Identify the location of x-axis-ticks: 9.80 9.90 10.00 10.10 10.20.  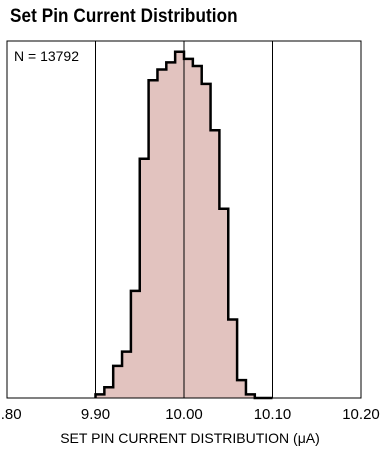
(190, 414).